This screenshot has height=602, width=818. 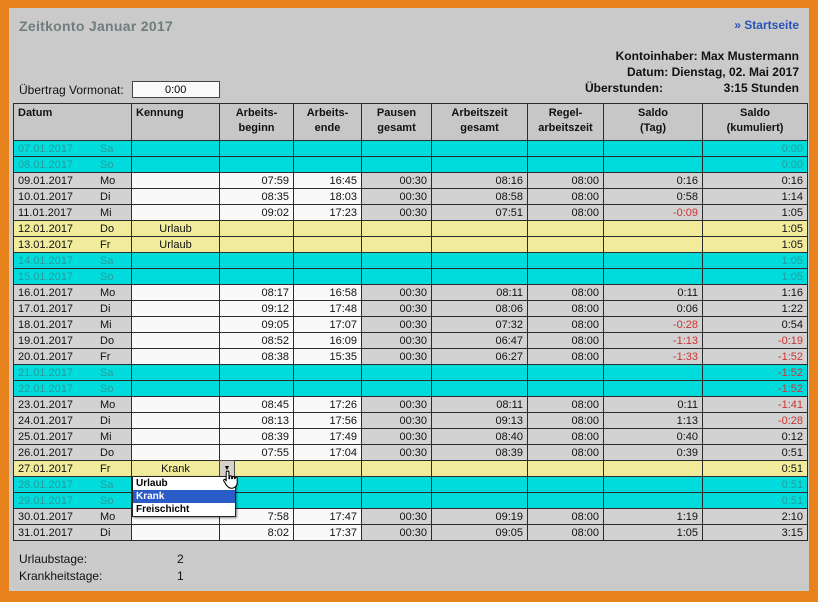 I want to click on cell-saldo-kumuliert: 0:12, so click(x=755, y=436).